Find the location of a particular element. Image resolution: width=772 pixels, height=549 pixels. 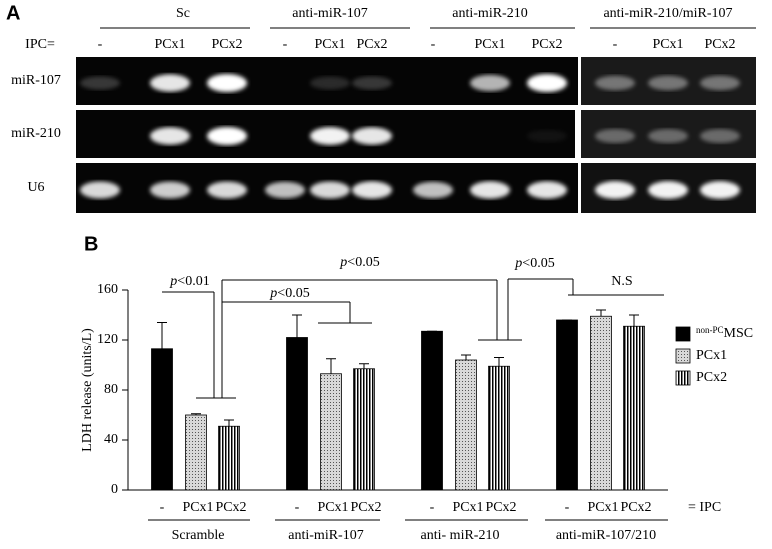

legend-label: PCx1 is located at coordinates (711, 355).